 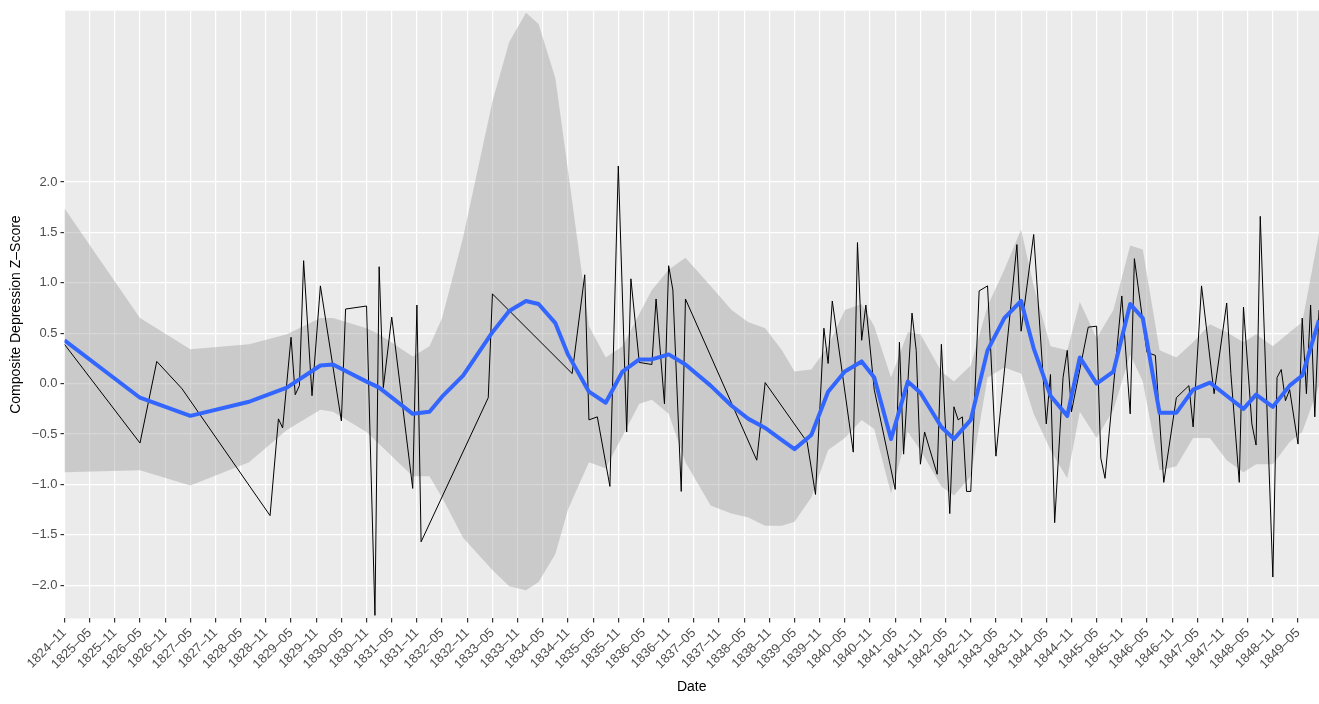 What do you see at coordinates (691, 686) in the screenshot?
I see `x-axis-title: Date` at bounding box center [691, 686].